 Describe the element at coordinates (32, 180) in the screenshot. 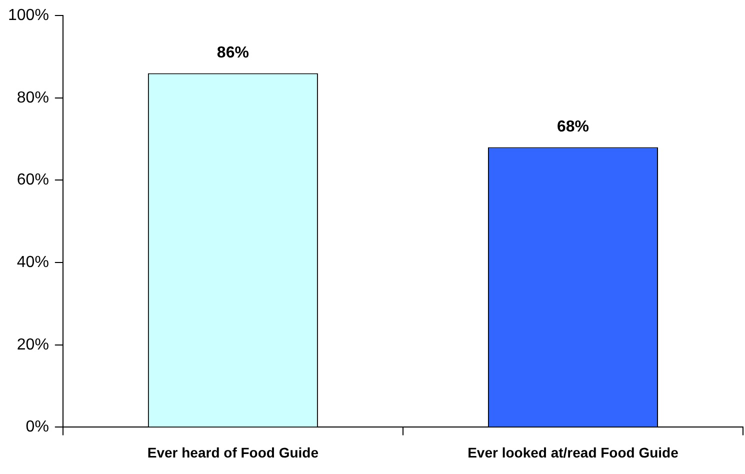

I see `y-tick-label: 60%` at that location.